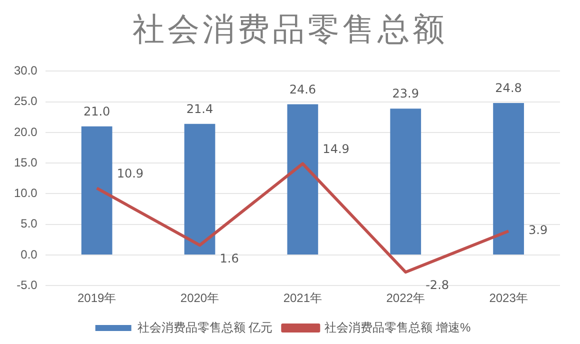 The width and height of the screenshot is (580, 344). Describe the element at coordinates (200, 298) in the screenshot. I see `x-tick-label: 2020年` at that location.